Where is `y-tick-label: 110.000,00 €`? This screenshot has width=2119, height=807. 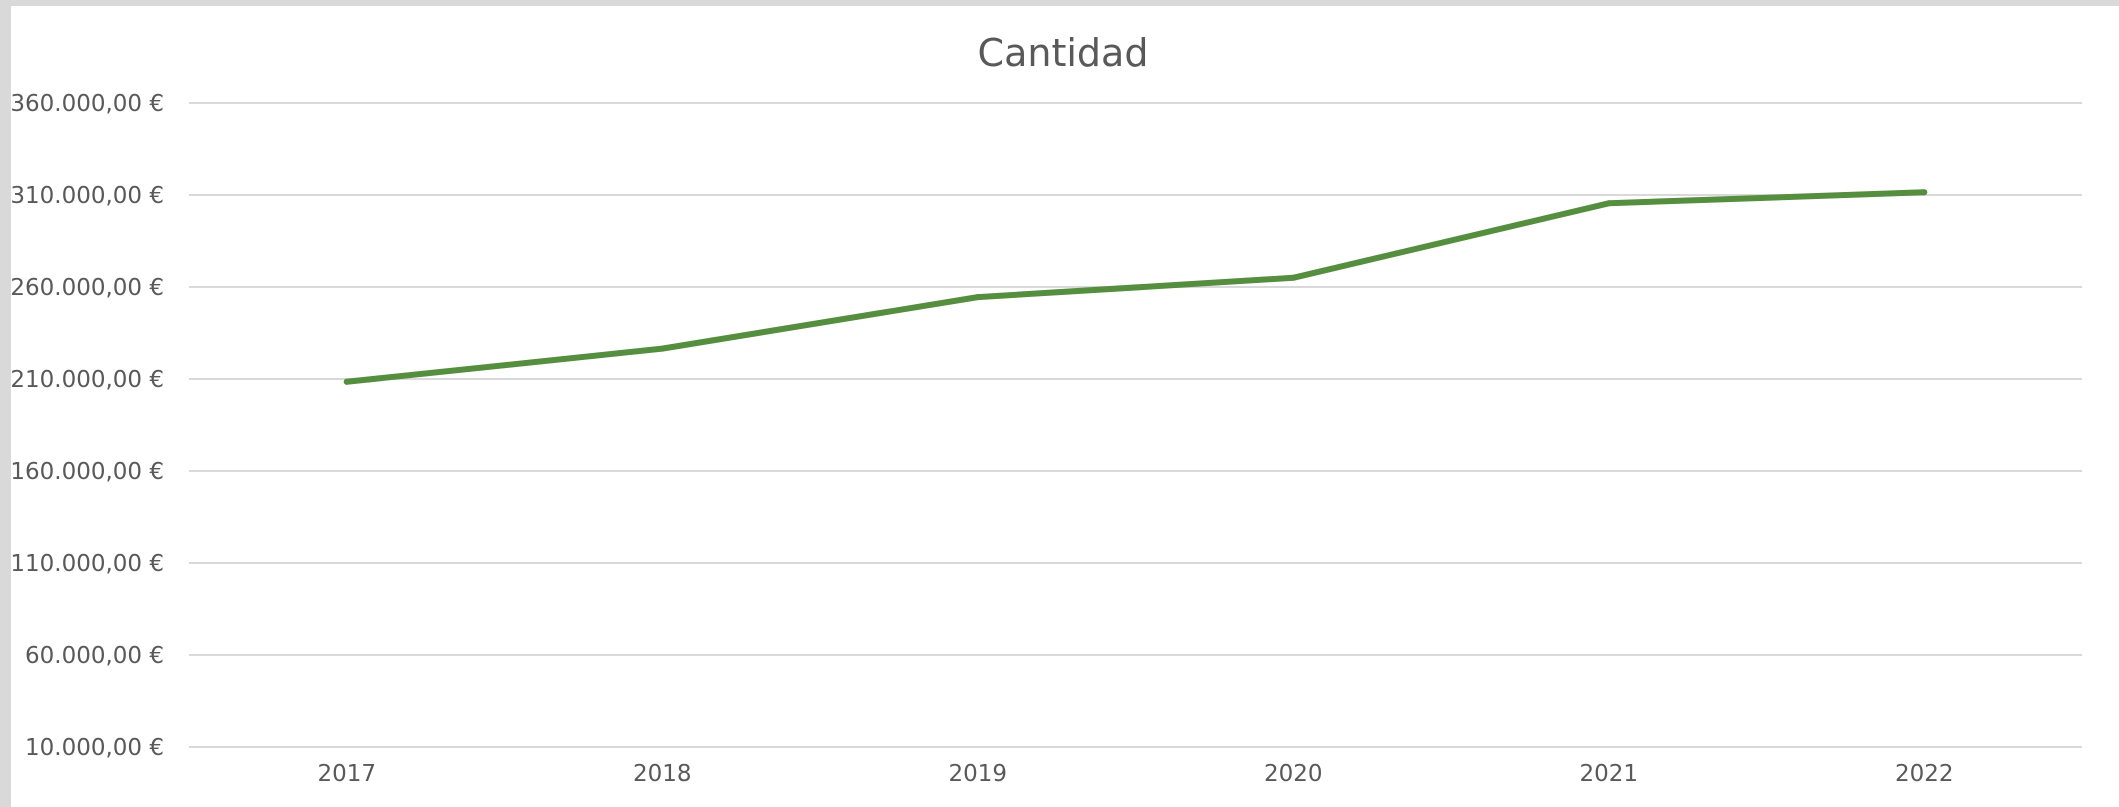 y-tick-label: 110.000,00 € is located at coordinates (87, 564).